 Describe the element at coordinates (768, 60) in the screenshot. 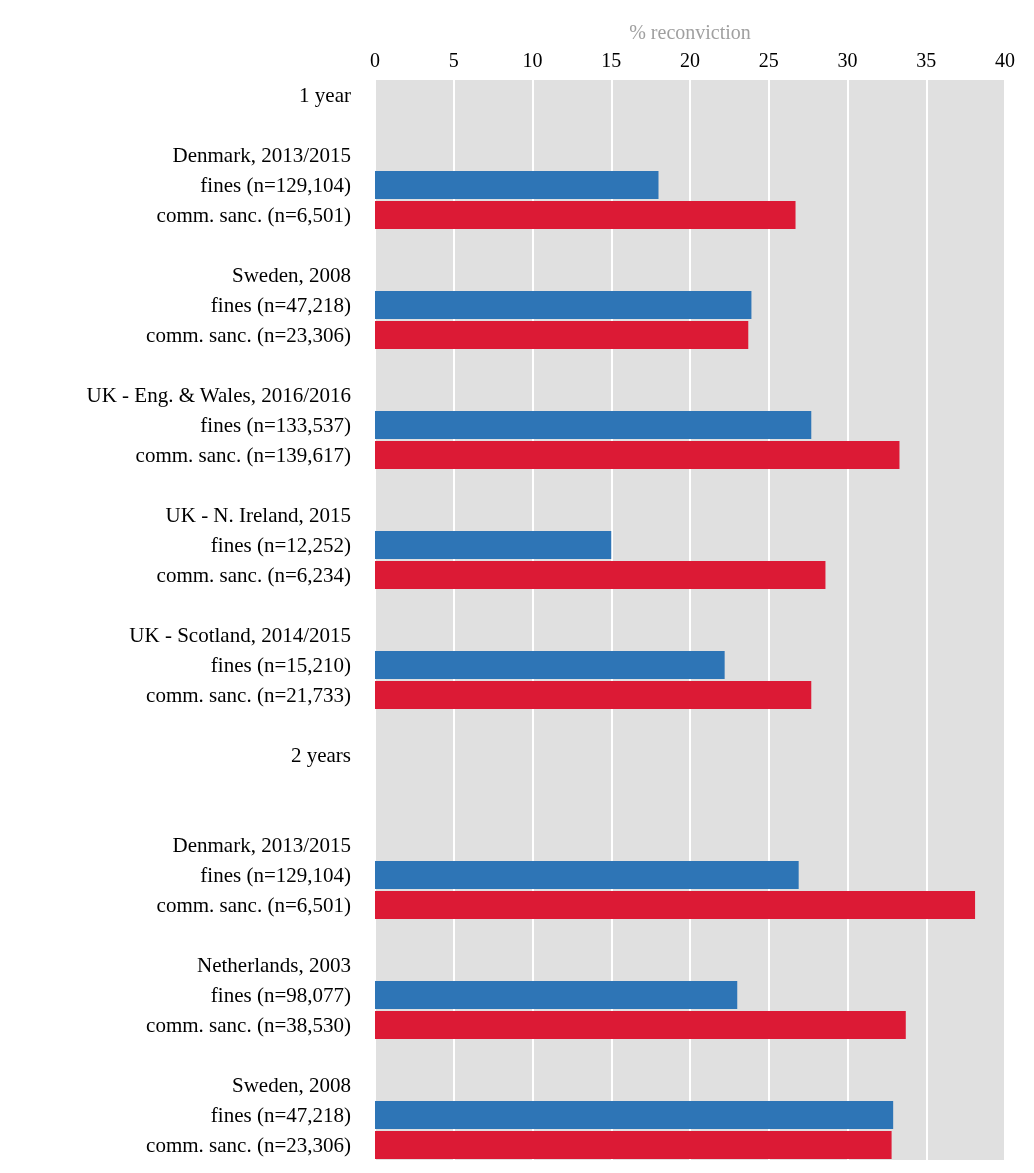

I see `x-tick-label: 25` at that location.